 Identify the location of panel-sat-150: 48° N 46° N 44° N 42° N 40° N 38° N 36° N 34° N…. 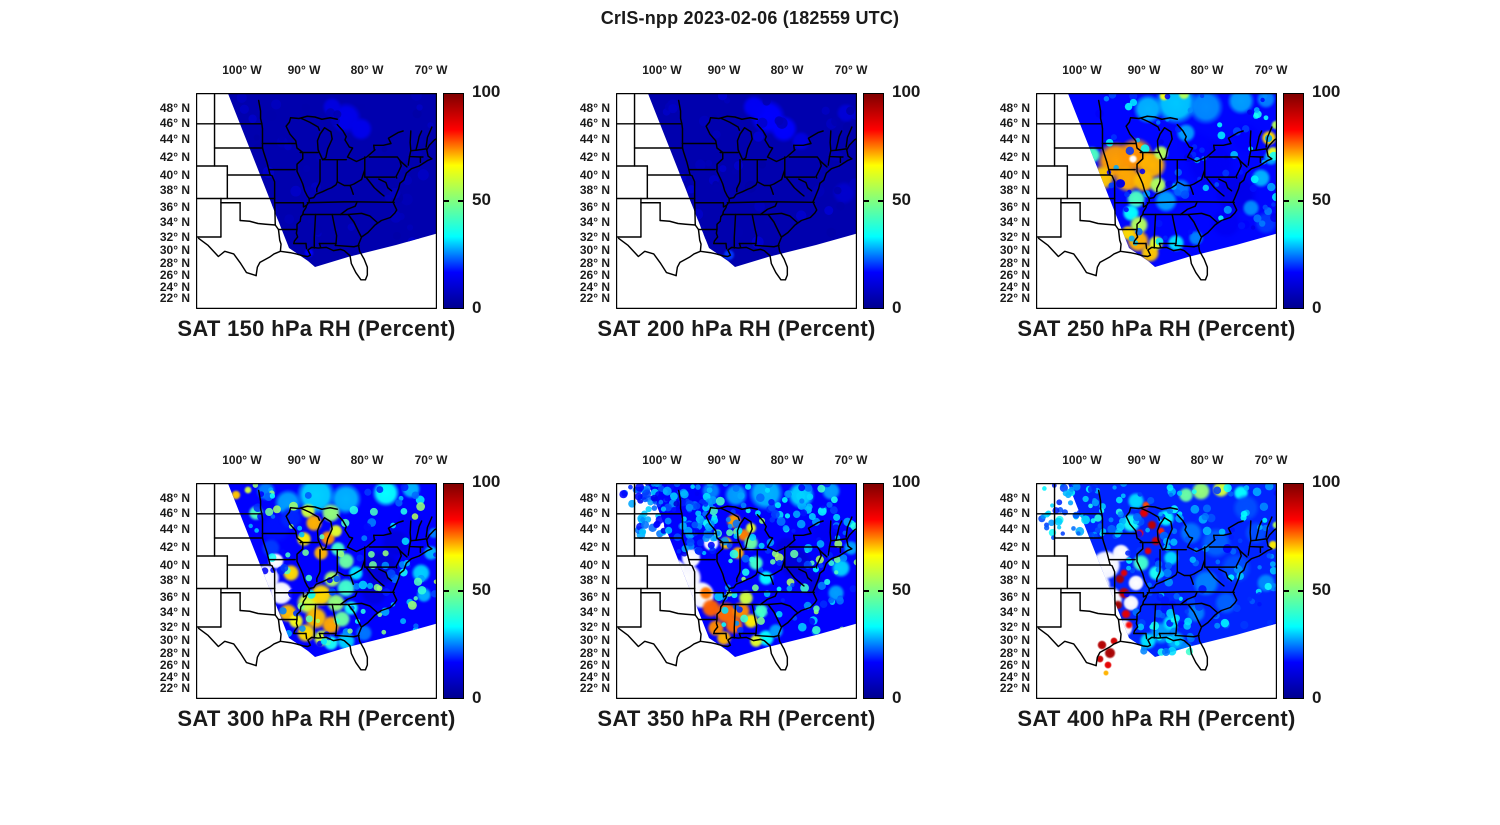
(330, 202).